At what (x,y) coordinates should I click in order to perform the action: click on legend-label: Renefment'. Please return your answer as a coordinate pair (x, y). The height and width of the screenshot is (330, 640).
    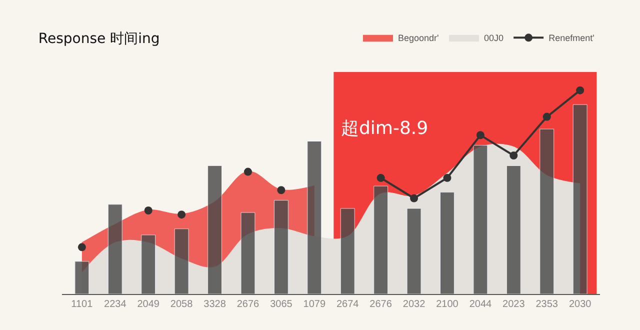
    Looking at the image, I should click on (571, 38).